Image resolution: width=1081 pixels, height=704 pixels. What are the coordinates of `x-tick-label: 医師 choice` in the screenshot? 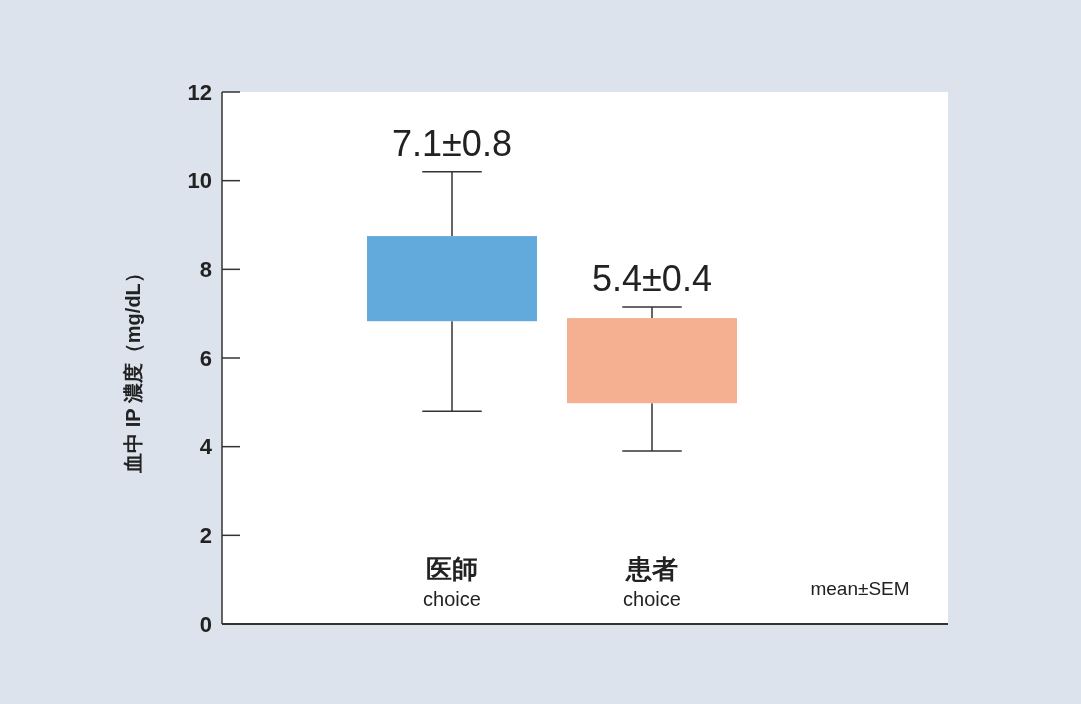 It's located at (452, 582).